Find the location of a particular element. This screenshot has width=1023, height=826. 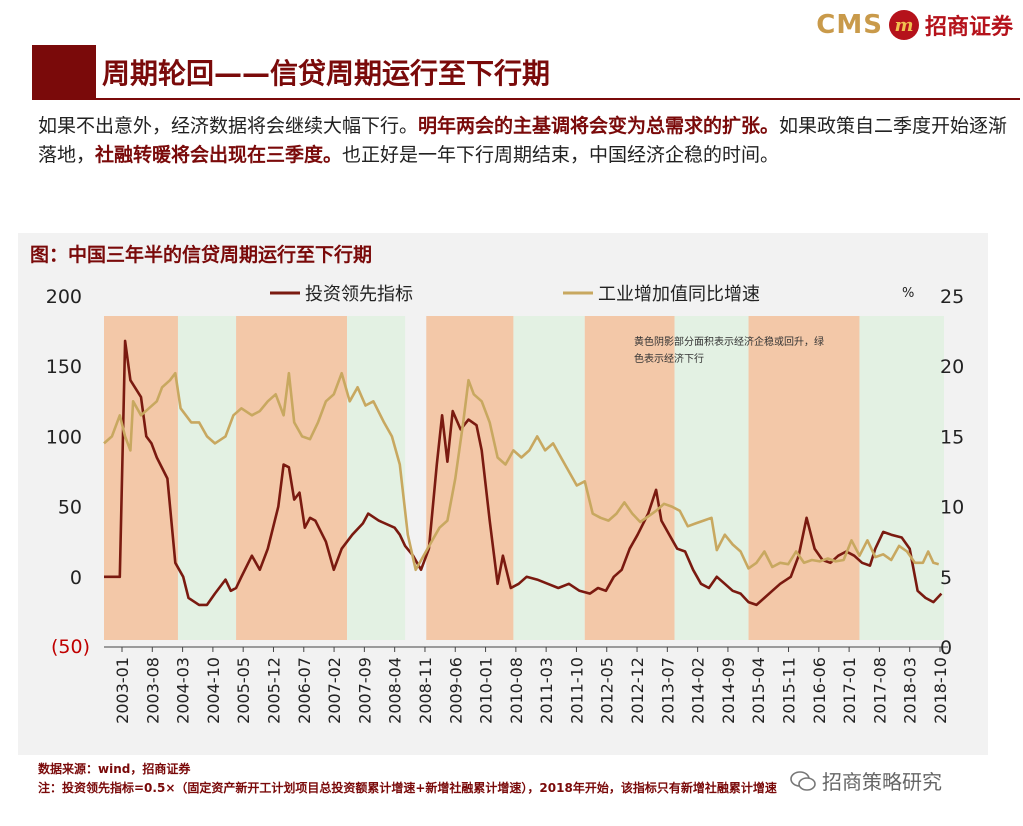

x-tick-label-0: 2003-01 is located at coordinates (122, 690).